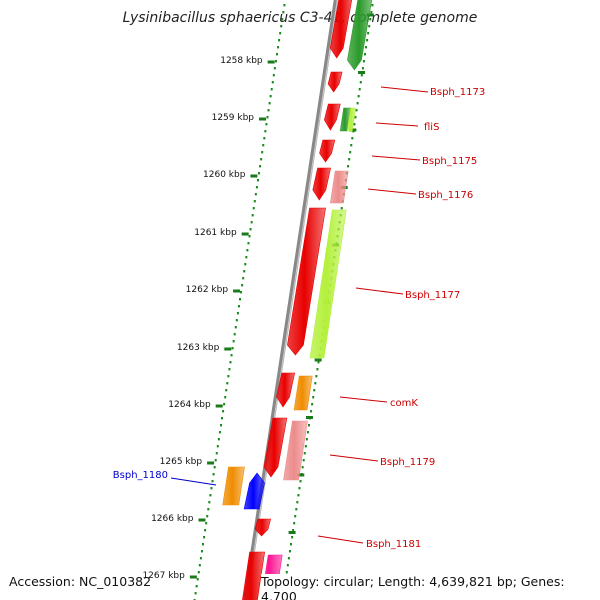  What do you see at coordinates (431, 127) in the screenshot?
I see `gene-label: fliS` at bounding box center [431, 127].